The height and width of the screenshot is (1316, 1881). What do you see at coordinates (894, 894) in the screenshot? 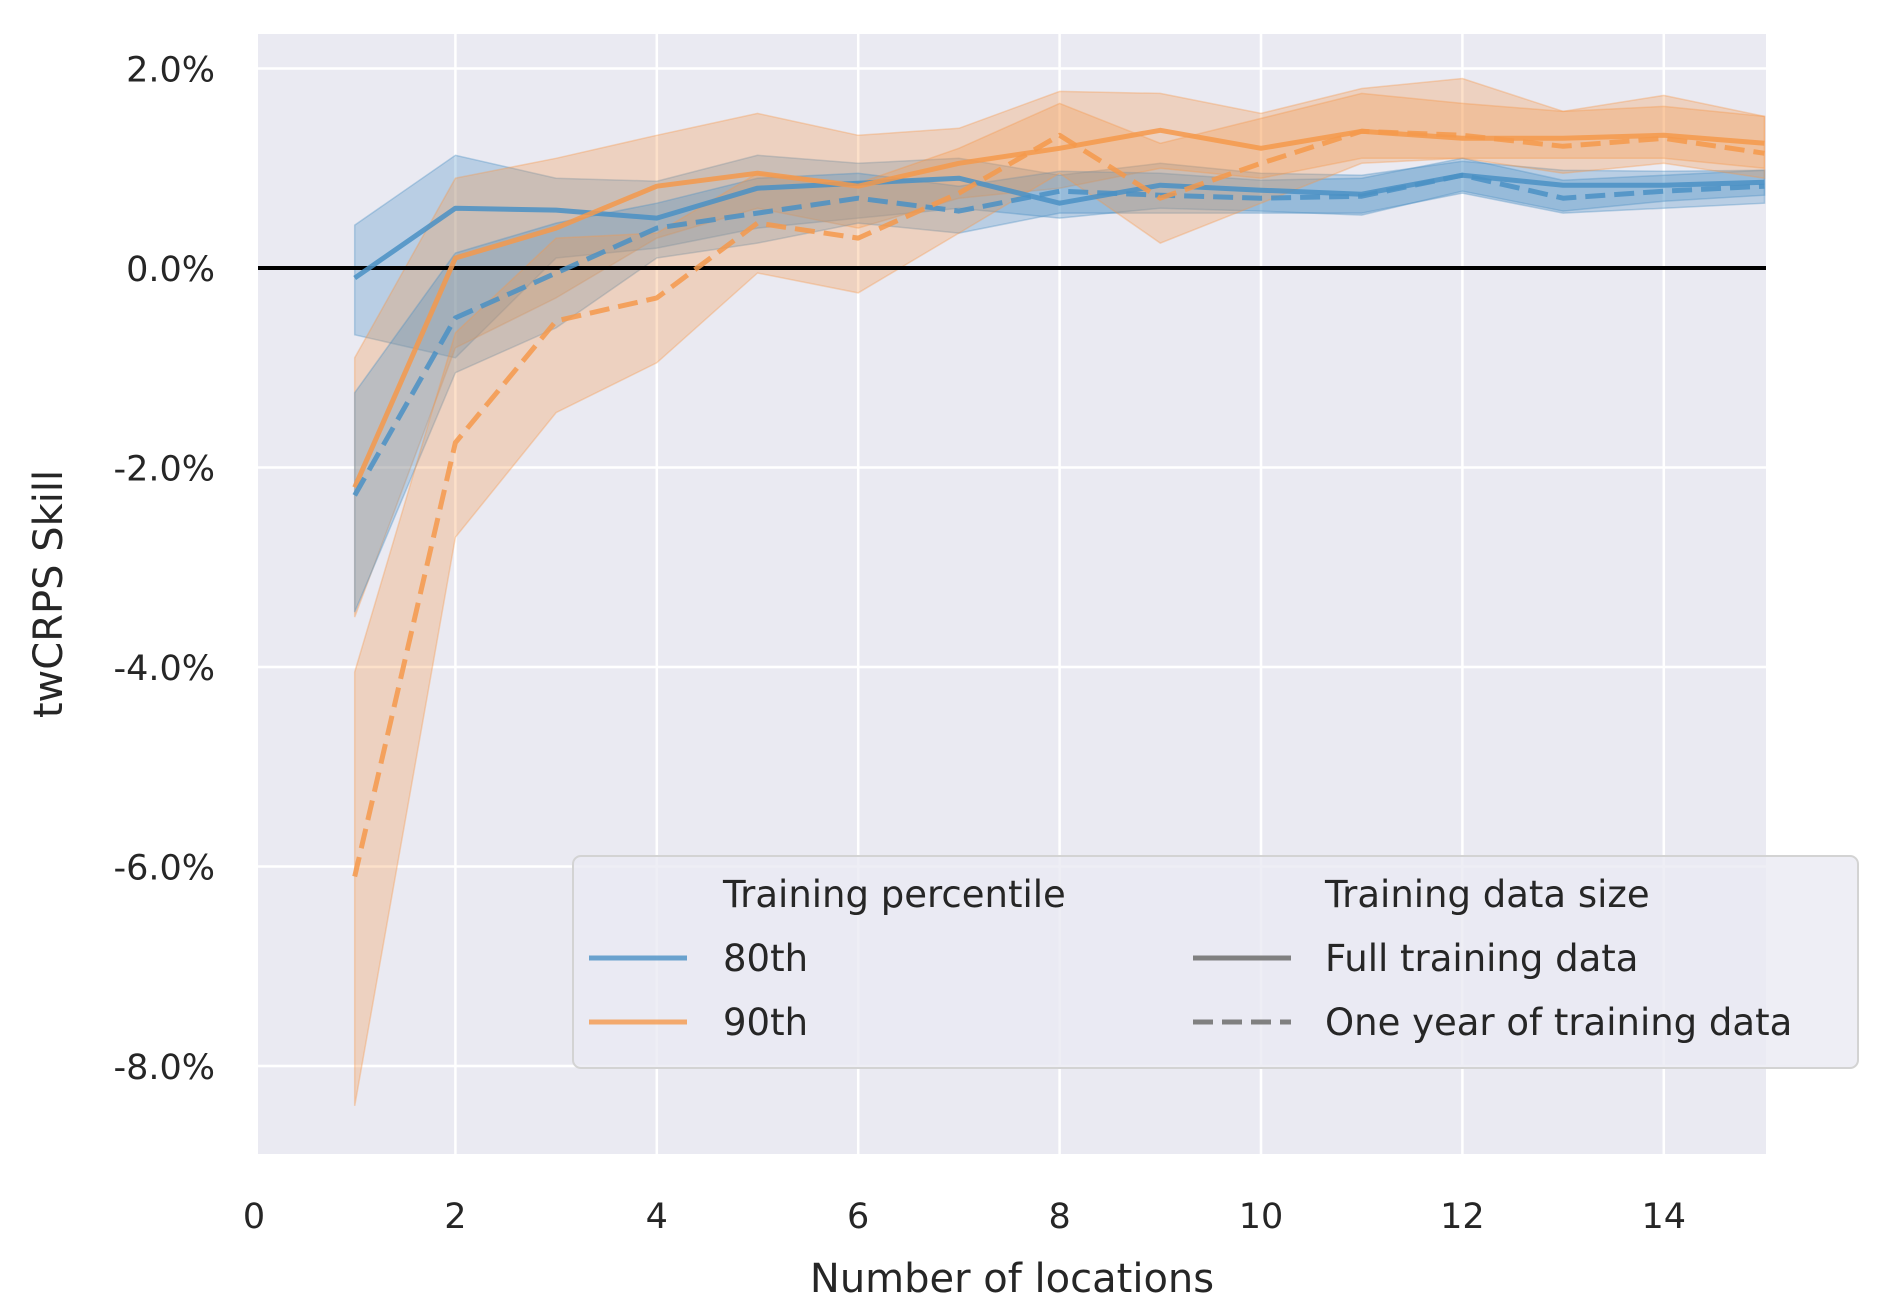
I see `legend-title-percentile: Training percentile` at bounding box center [894, 894].